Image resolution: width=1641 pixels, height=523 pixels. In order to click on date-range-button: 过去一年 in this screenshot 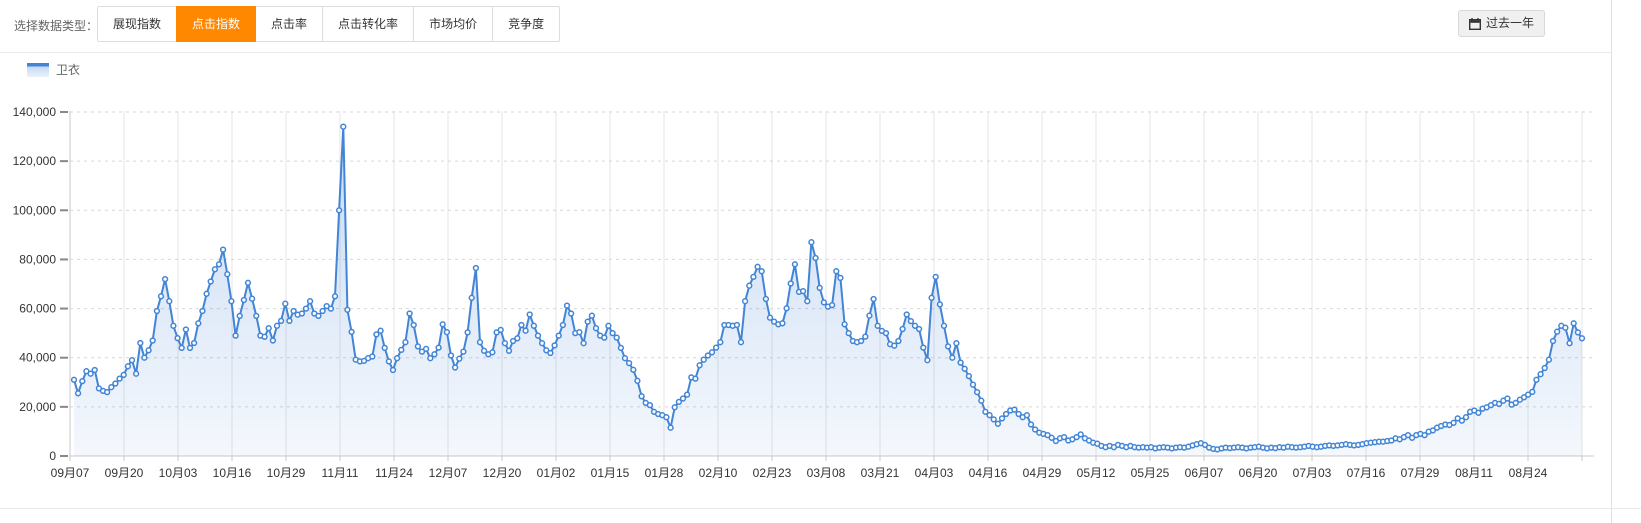, I will do `click(1501, 23)`.